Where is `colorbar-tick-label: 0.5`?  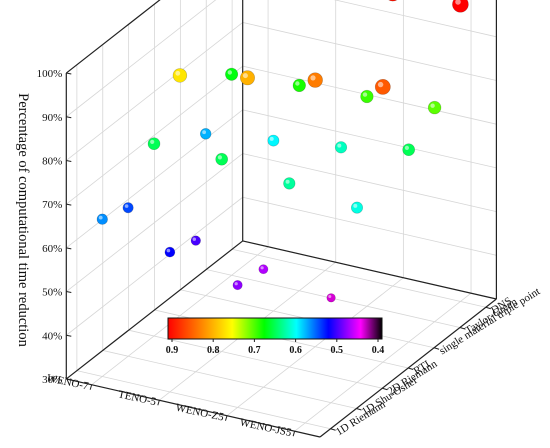 colorbar-tick-label: 0.5 is located at coordinates (337, 350).